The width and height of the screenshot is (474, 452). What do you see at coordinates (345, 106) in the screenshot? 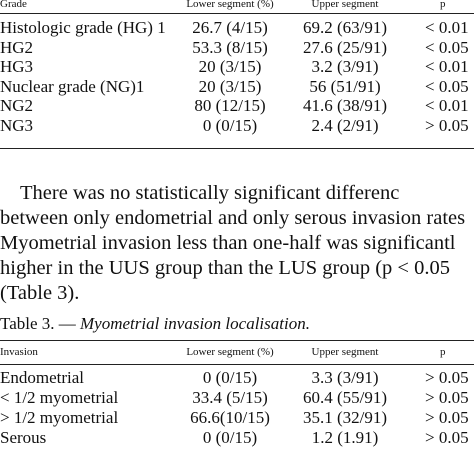
I see `table-cell: 41.6 (38/91)` at bounding box center [345, 106].